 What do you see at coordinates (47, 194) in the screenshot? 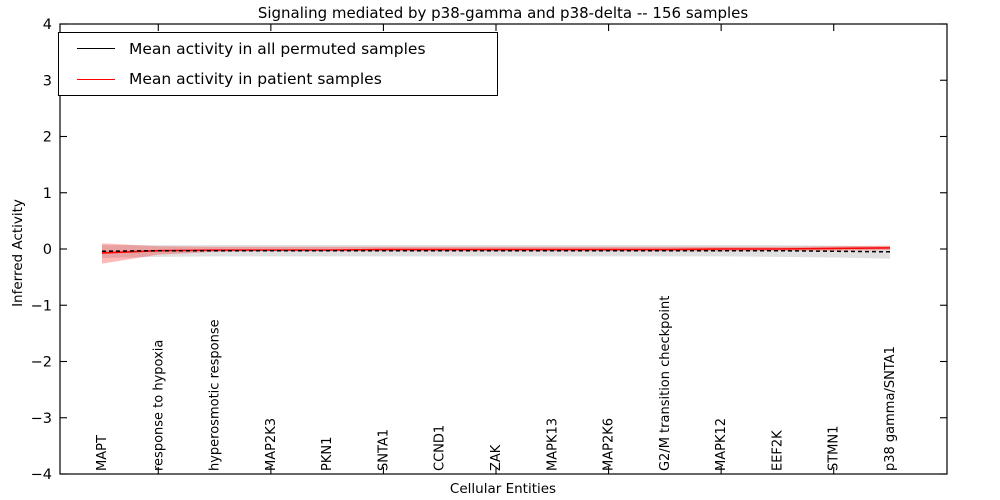
I see `y-tick-label: 1` at bounding box center [47, 194].